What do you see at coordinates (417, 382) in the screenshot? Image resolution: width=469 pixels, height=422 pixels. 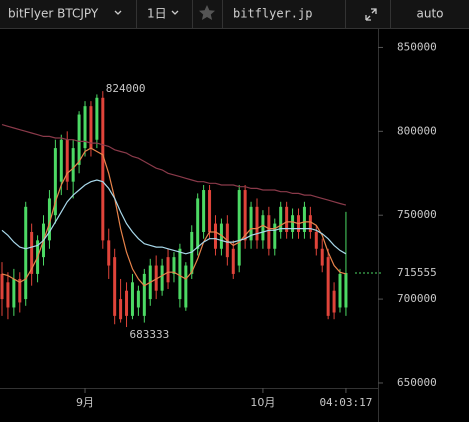 I see `y-tick-label: 650000` at bounding box center [417, 382].